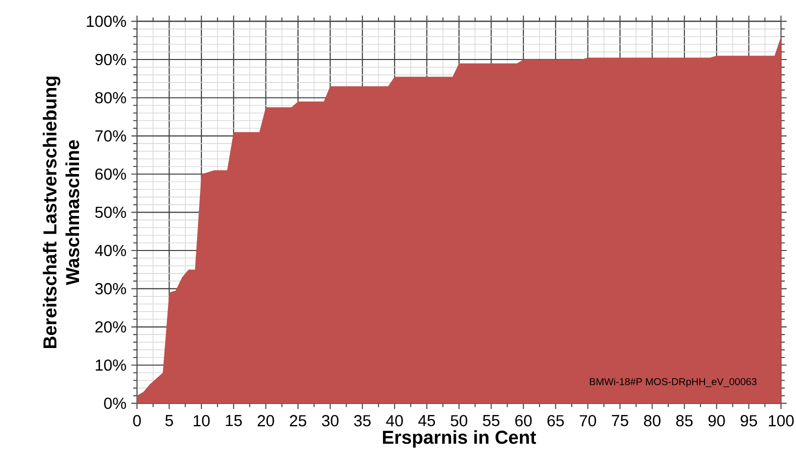  What do you see at coordinates (749, 420) in the screenshot?
I see `x-tick-label: 95` at bounding box center [749, 420].